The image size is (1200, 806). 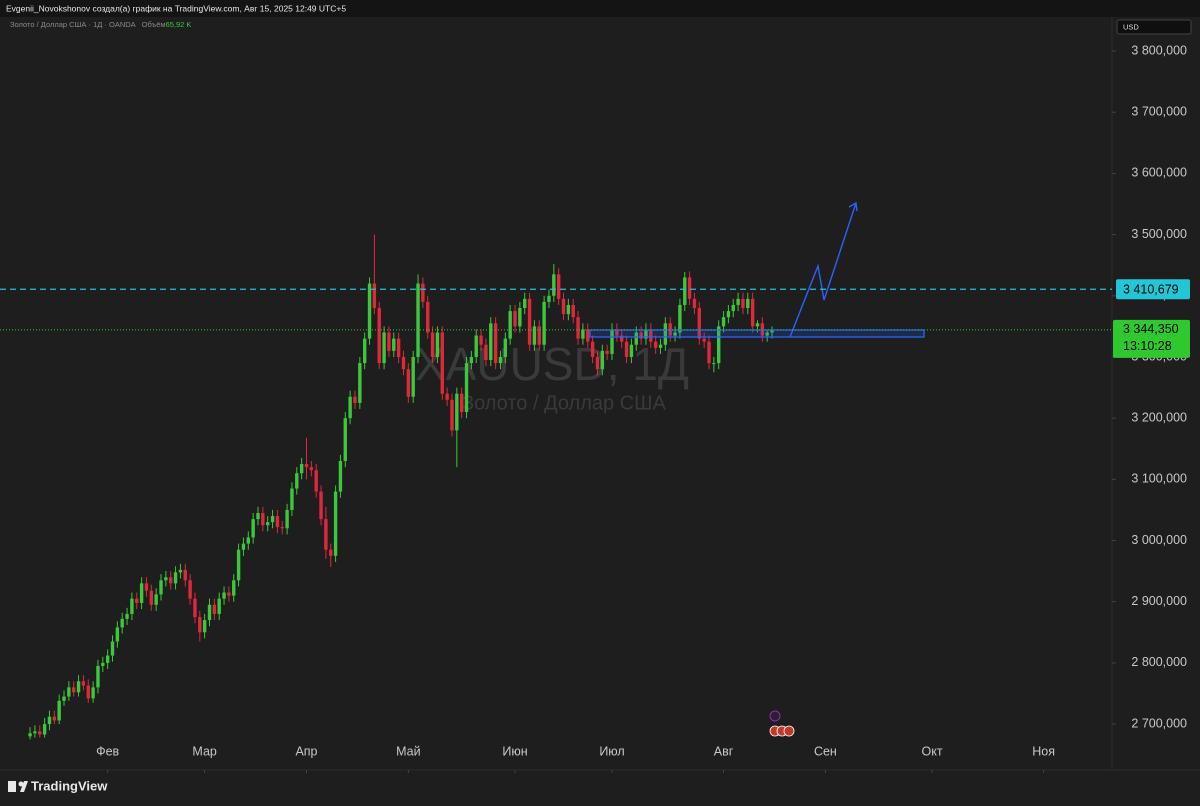 I want to click on x-tick-label: Сен, so click(x=825, y=751).